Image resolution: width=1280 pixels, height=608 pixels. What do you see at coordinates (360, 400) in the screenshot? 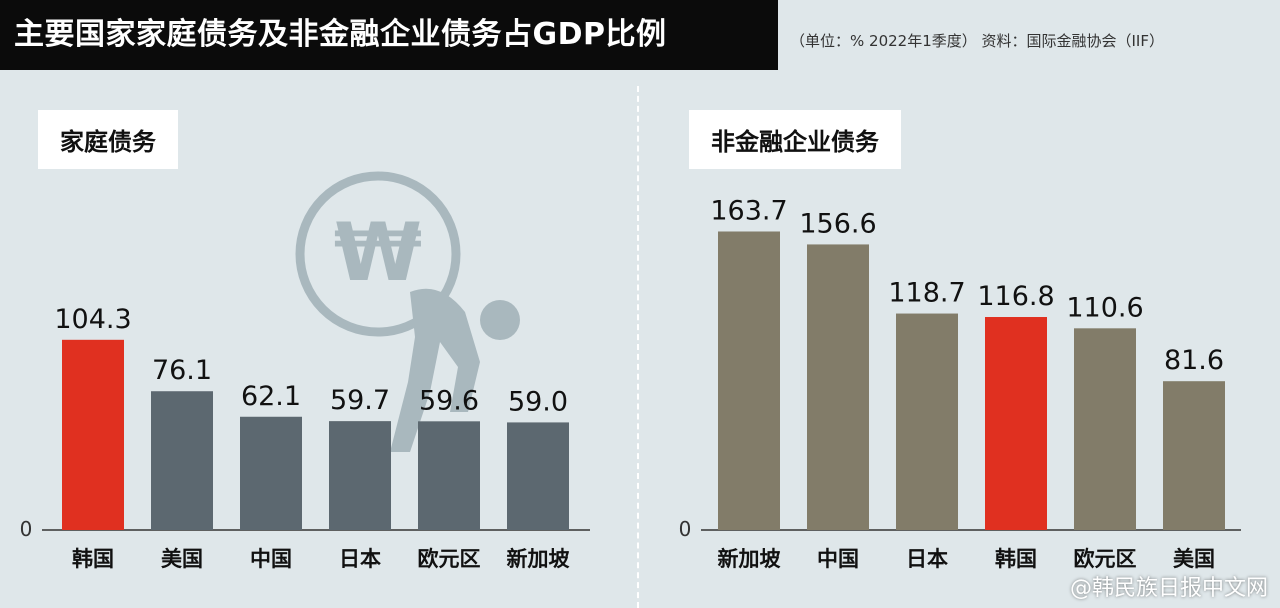
I see `bar-value-label: 59.7` at bounding box center [360, 400].